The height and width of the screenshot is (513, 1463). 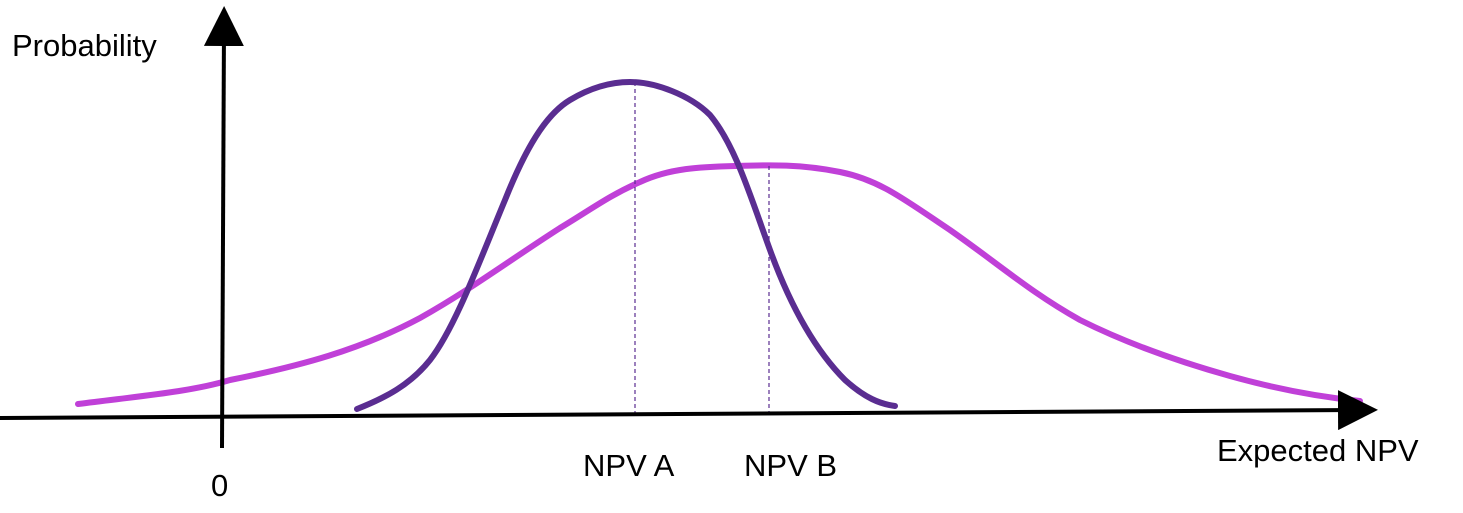 I want to click on x-axis-label: Expected NPV, so click(x=1318, y=450).